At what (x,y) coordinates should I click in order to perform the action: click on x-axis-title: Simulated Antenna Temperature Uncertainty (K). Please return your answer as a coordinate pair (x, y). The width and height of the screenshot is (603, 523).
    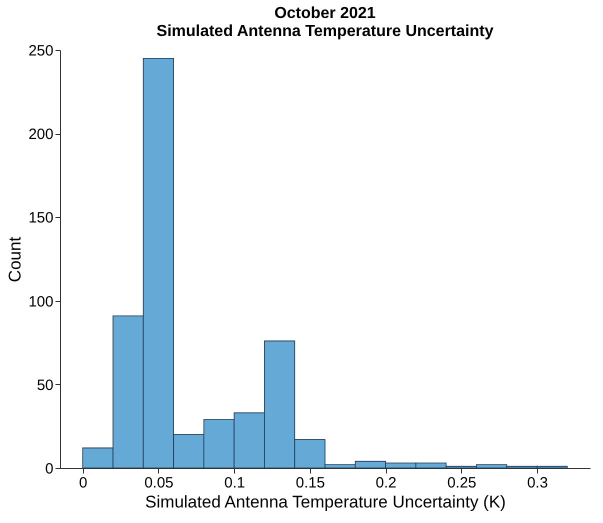
    Looking at the image, I should click on (325, 502).